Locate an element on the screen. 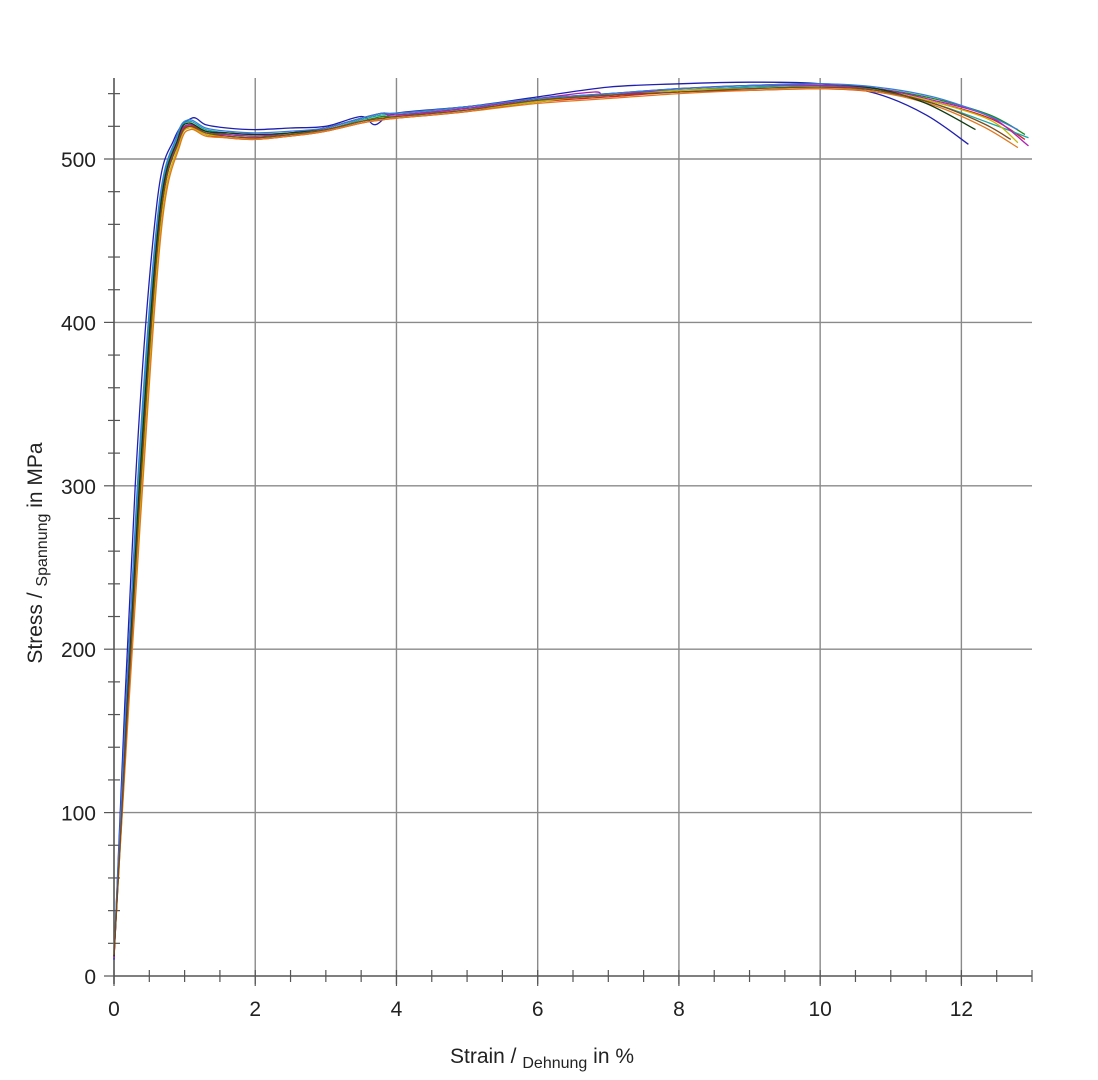  y-tick-label: 400 is located at coordinates (78, 323).